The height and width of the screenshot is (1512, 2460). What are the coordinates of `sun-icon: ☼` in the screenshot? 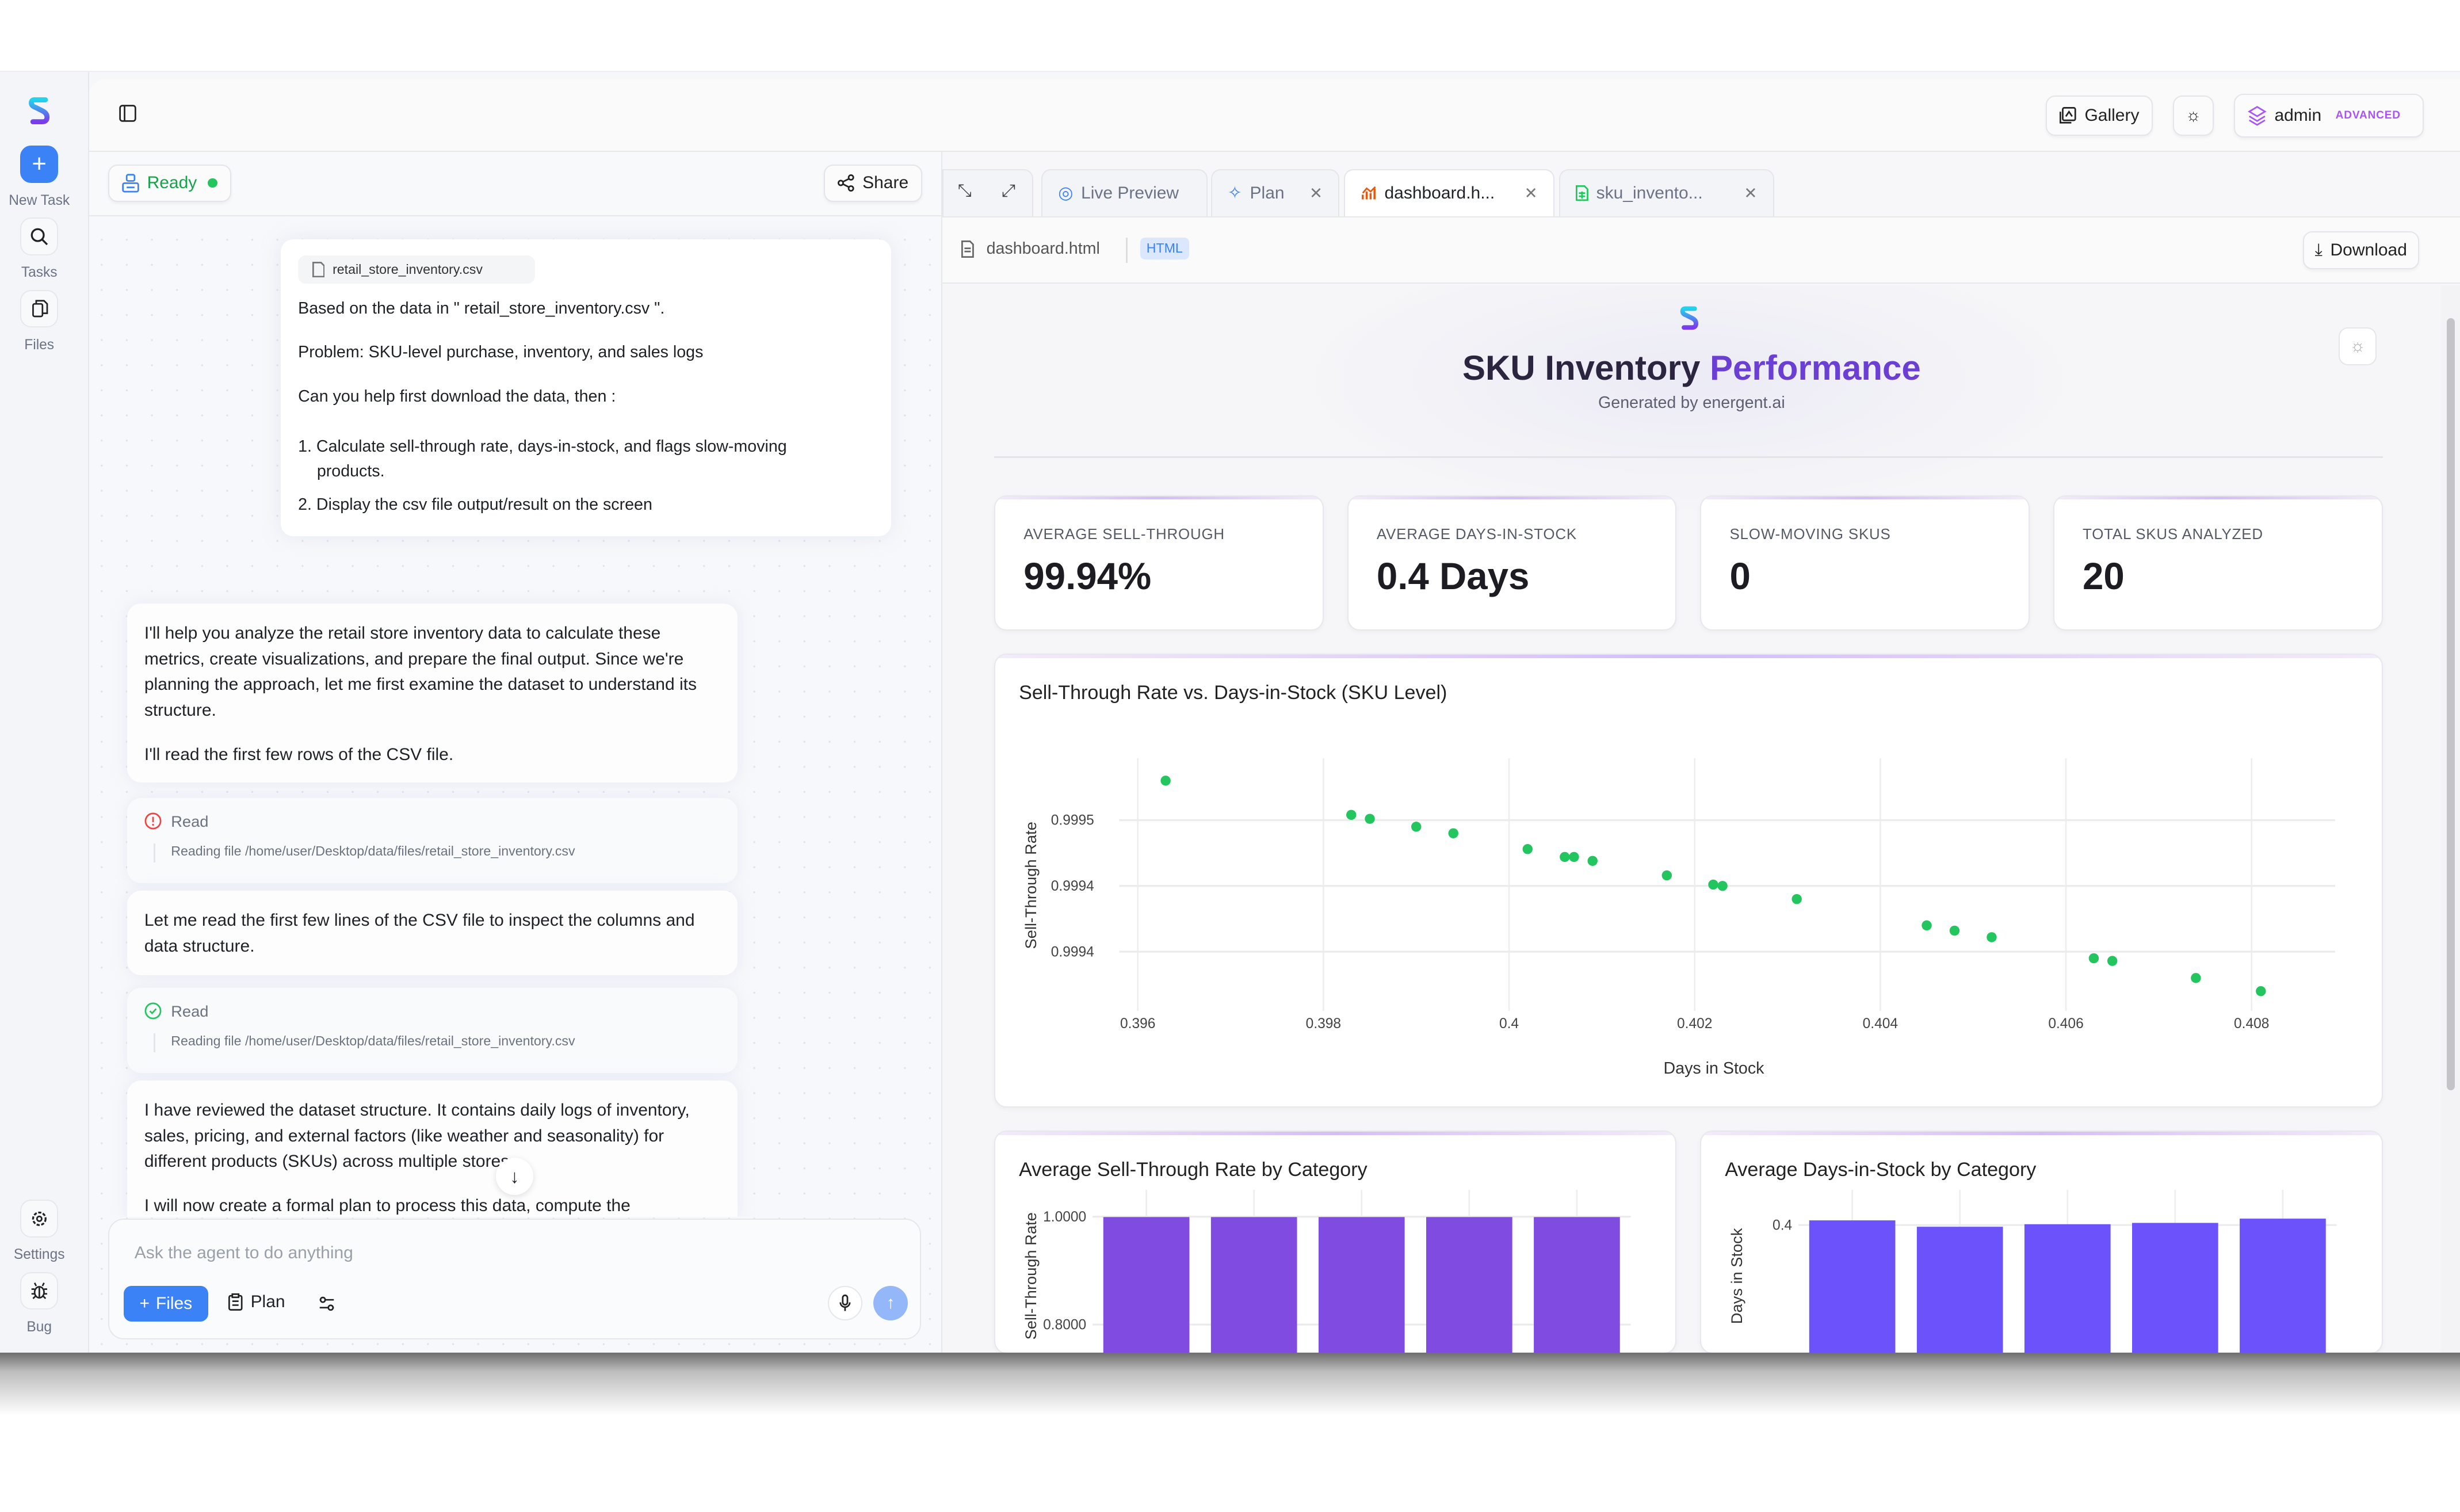 It's located at (2358, 346).